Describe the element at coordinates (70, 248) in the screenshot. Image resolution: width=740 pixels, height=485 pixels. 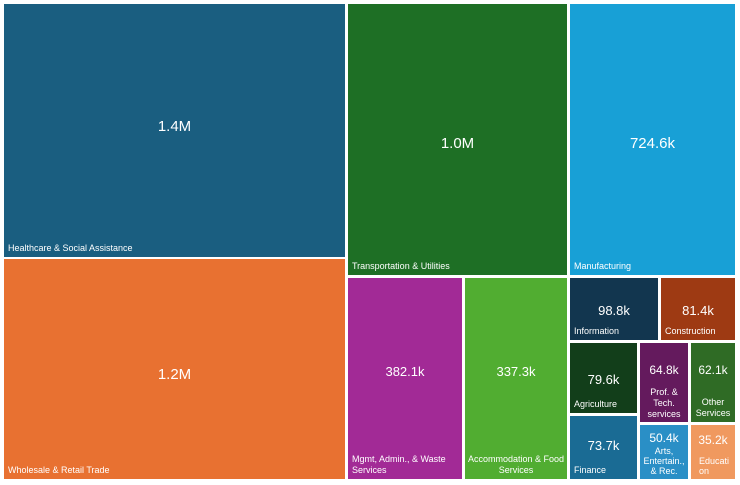
I see `tile-category-label: Healthcare & Social Assistance` at that location.